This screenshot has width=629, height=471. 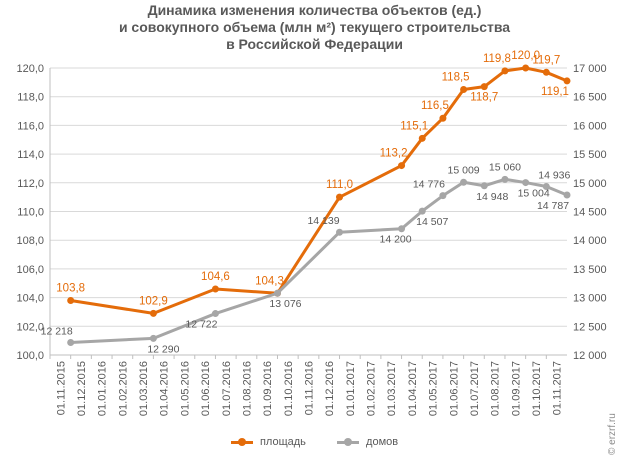 I want to click on x-tick-label: 01.06.2017, so click(x=454, y=388).